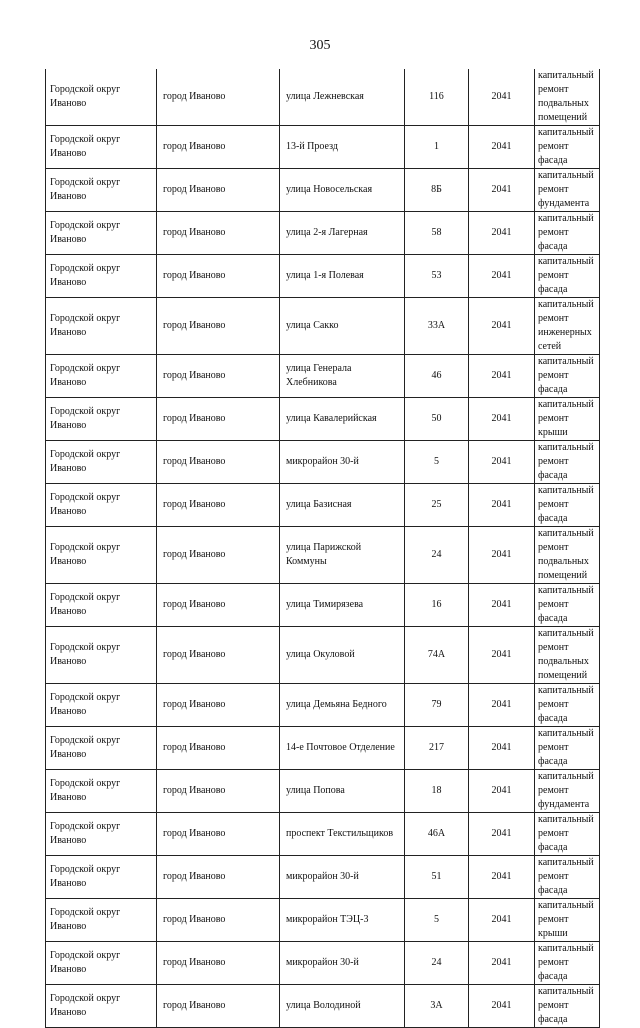 The image size is (640, 1028). What do you see at coordinates (567, 326) in the screenshot?
I see `work-type-cell: капитальный ремонт инженерных сетей` at bounding box center [567, 326].